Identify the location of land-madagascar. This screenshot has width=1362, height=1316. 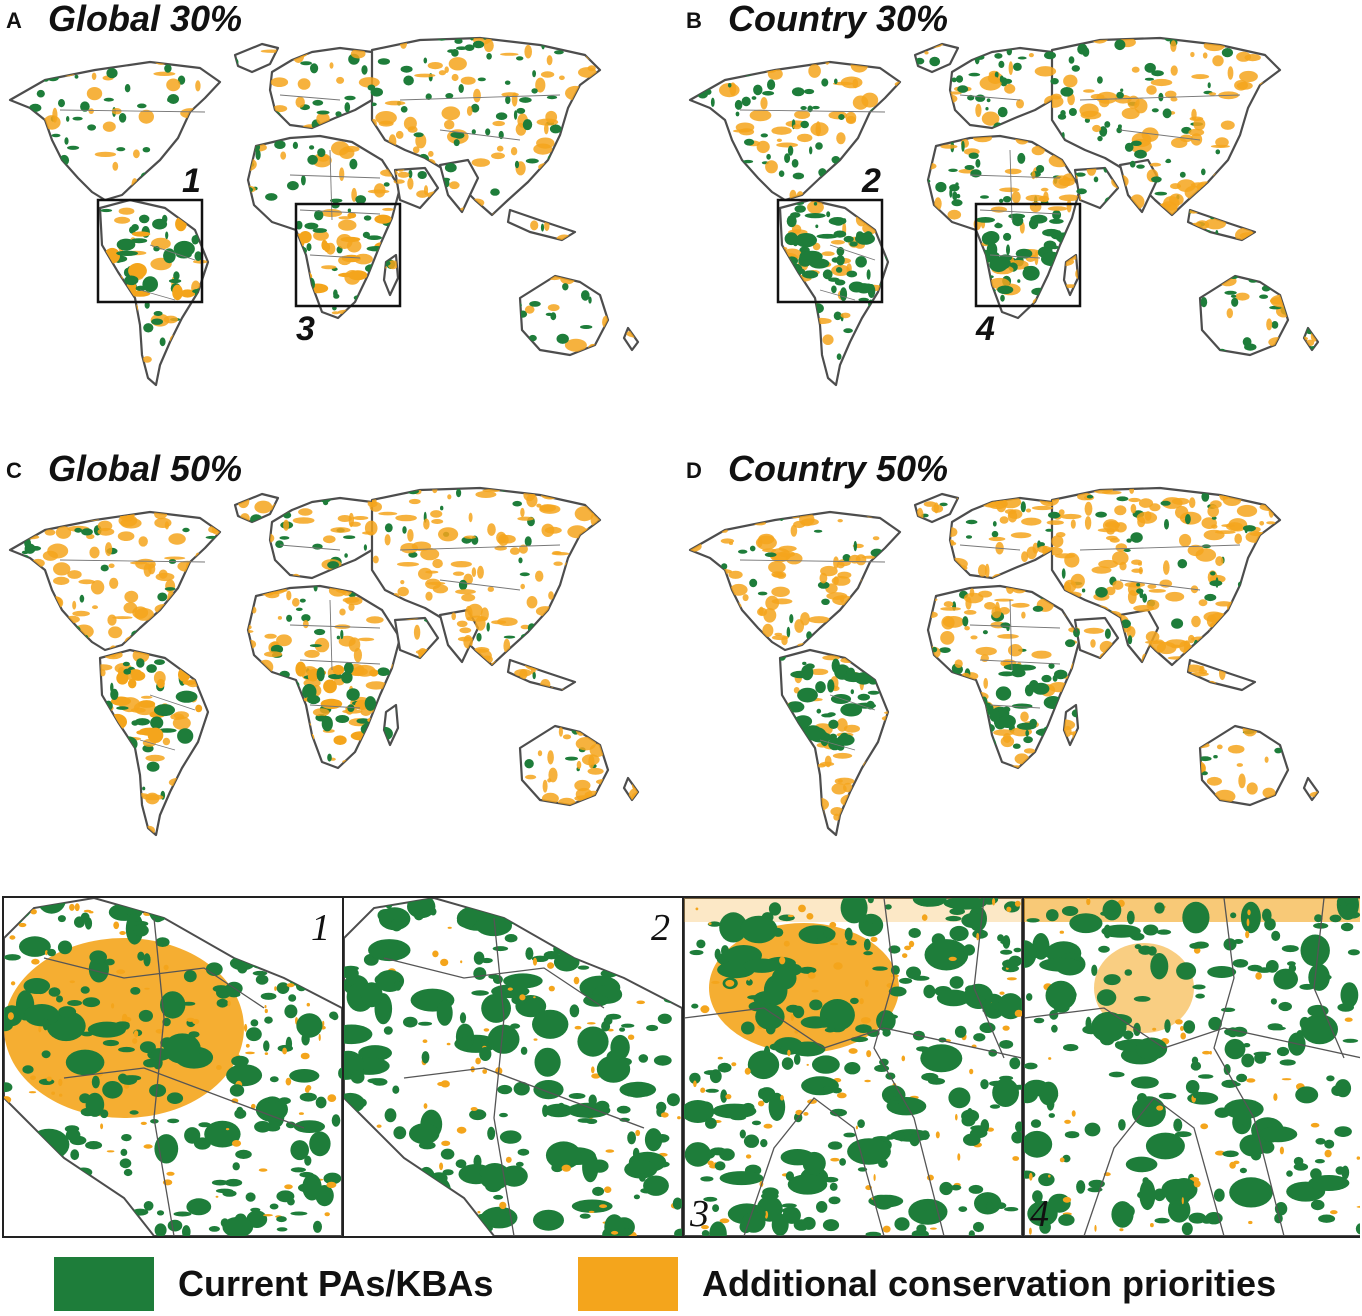
(391, 725).